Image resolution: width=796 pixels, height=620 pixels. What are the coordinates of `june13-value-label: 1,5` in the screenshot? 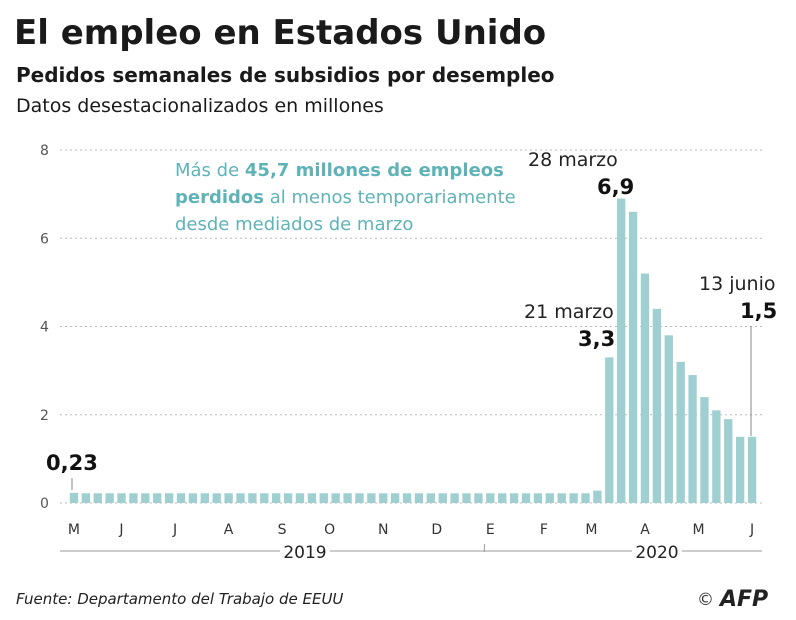 It's located at (758, 311).